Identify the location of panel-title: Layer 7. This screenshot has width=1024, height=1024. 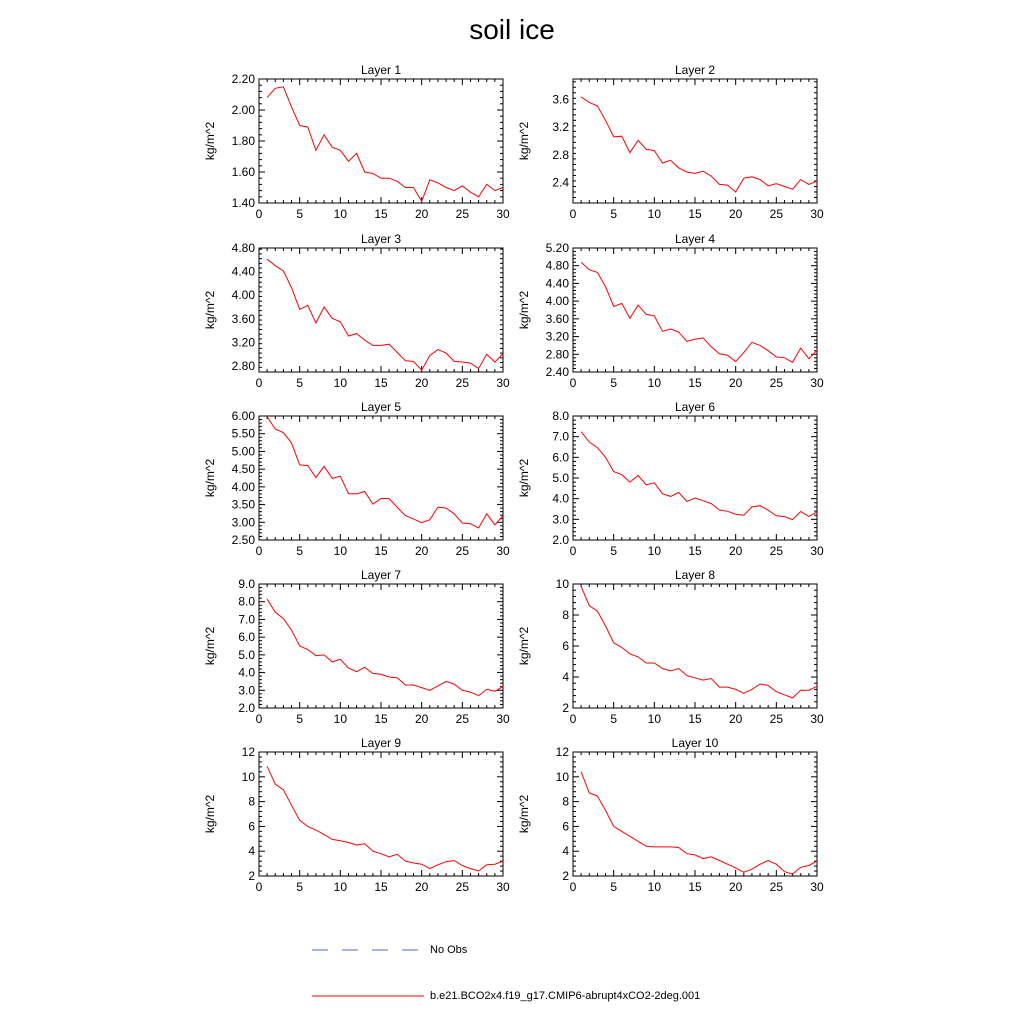
(381, 575).